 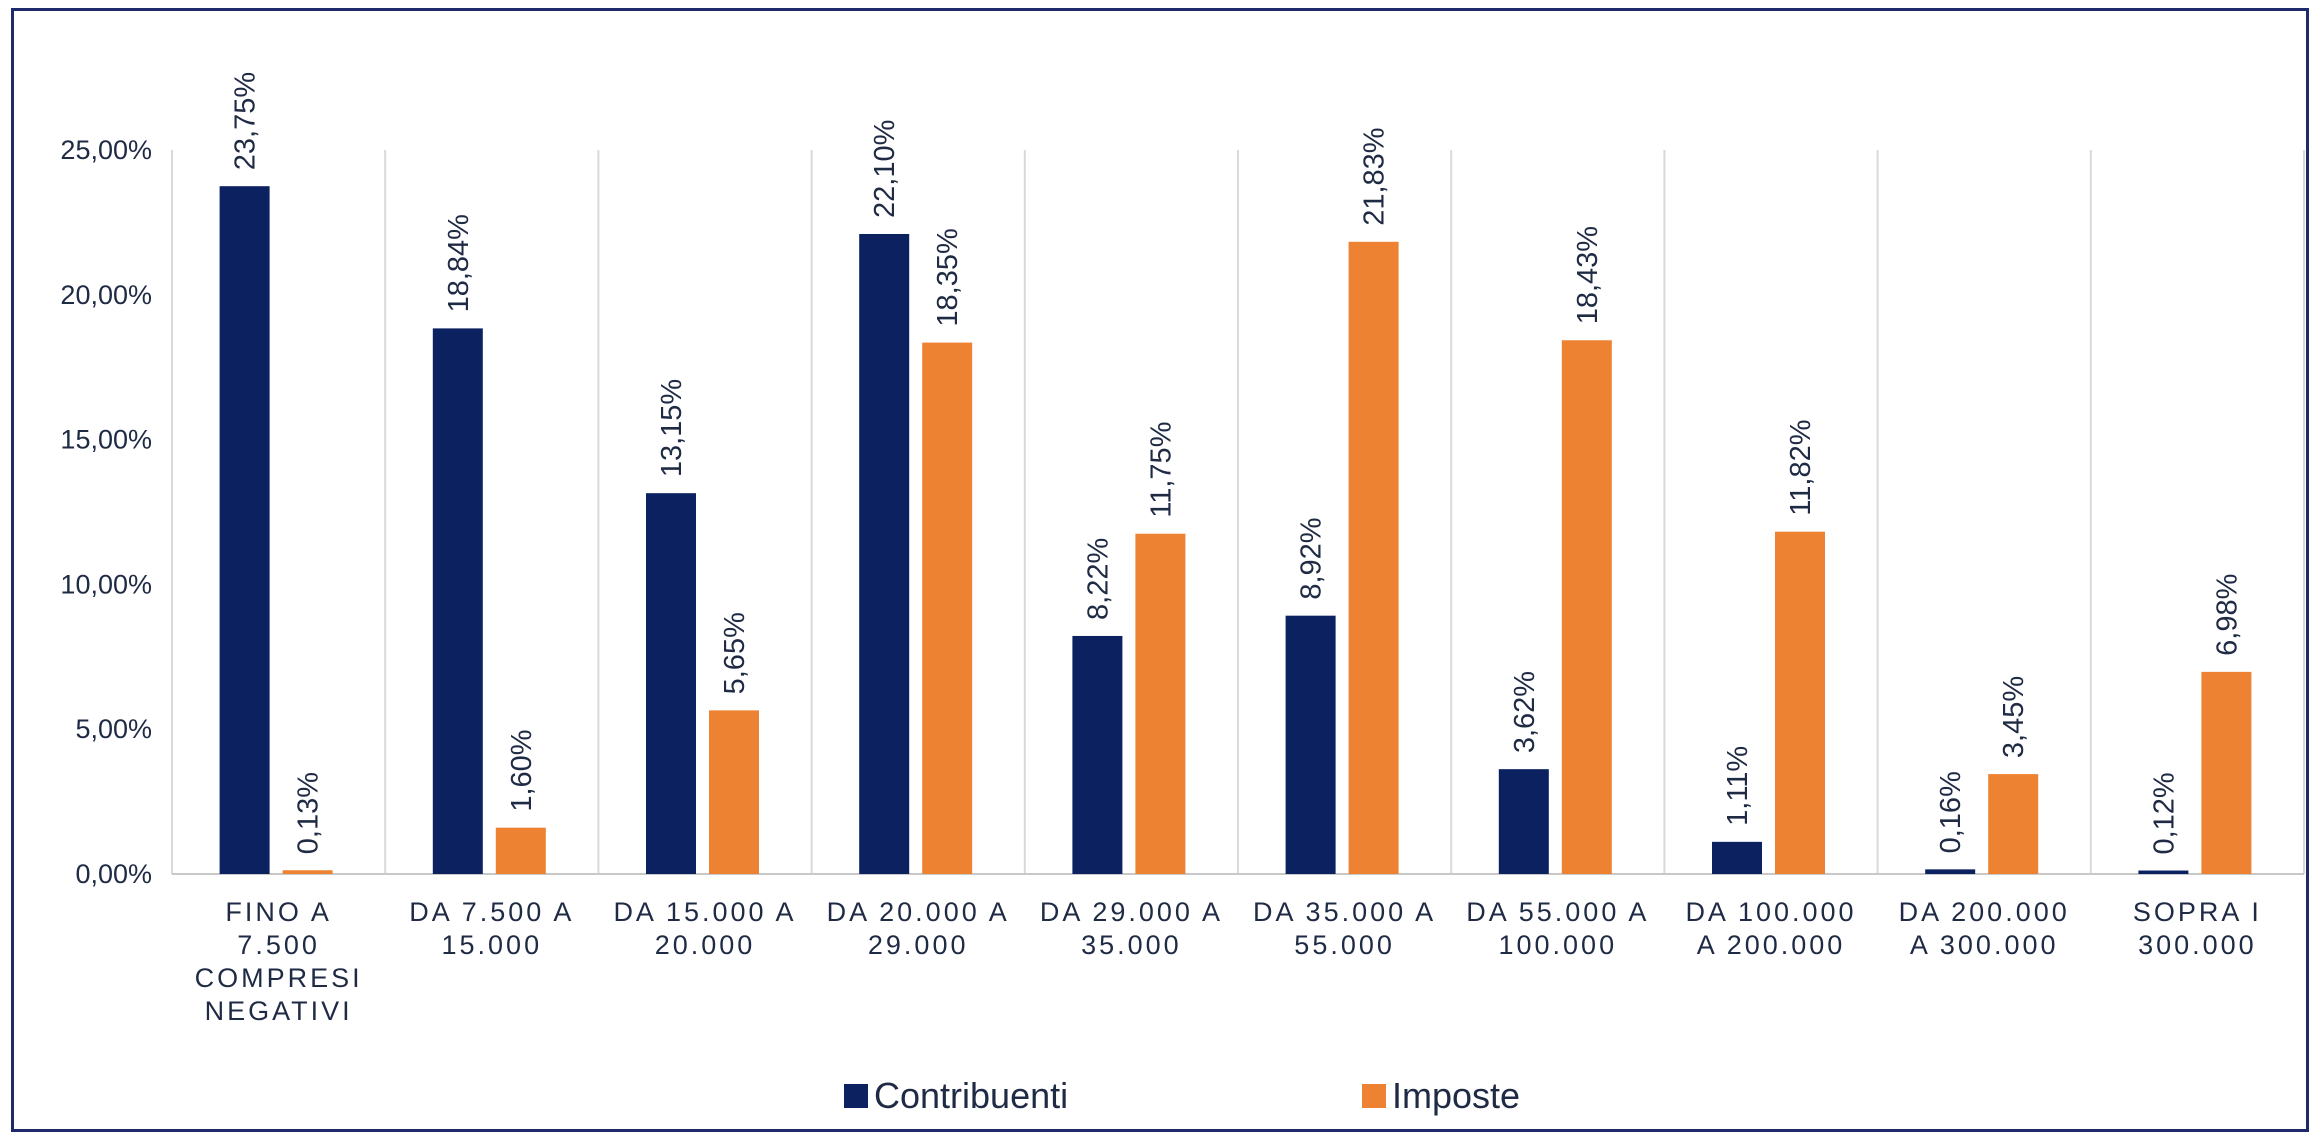 I want to click on data-label: 5,65%, so click(x=735, y=653).